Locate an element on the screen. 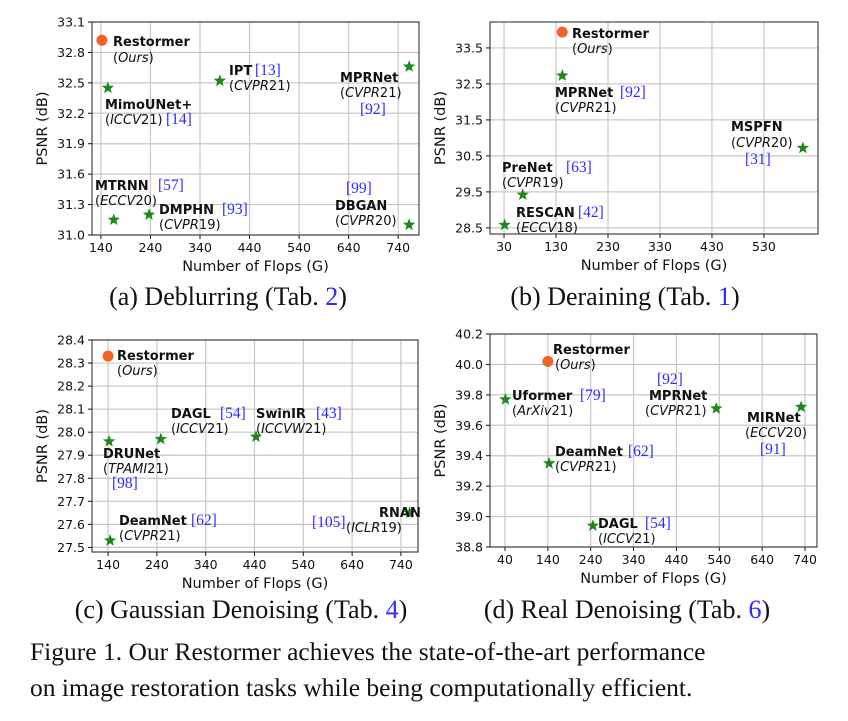 The image size is (848, 721). point-label-ref: [13] is located at coordinates (268, 70).